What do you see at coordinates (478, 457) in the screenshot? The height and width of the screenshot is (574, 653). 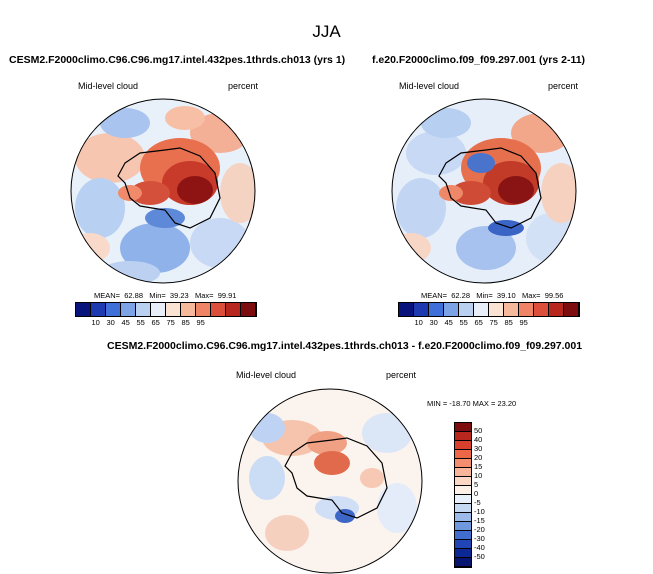 I see `colorbar-label: 20` at bounding box center [478, 457].